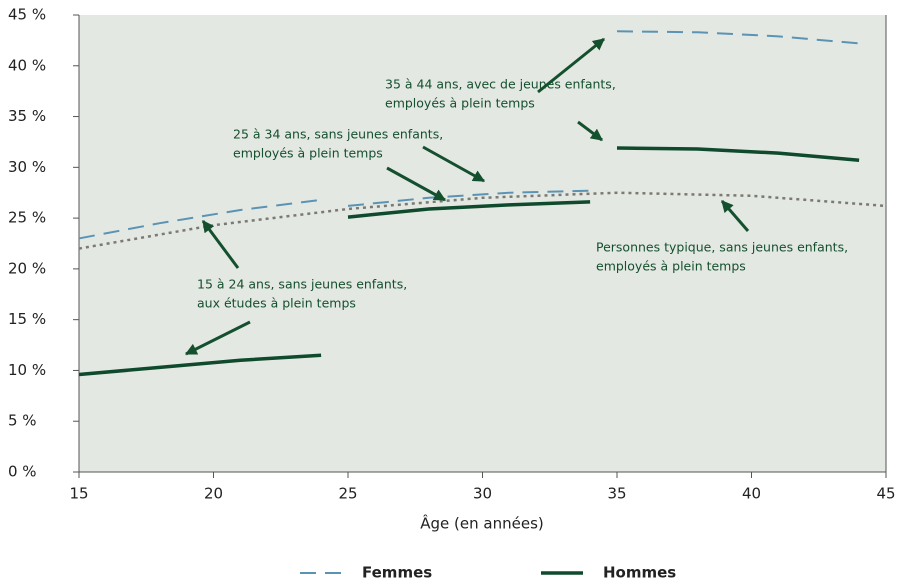 This screenshot has width=907, height=586. What do you see at coordinates (482, 494) in the screenshot?
I see `x-tick-label: 30` at bounding box center [482, 494].